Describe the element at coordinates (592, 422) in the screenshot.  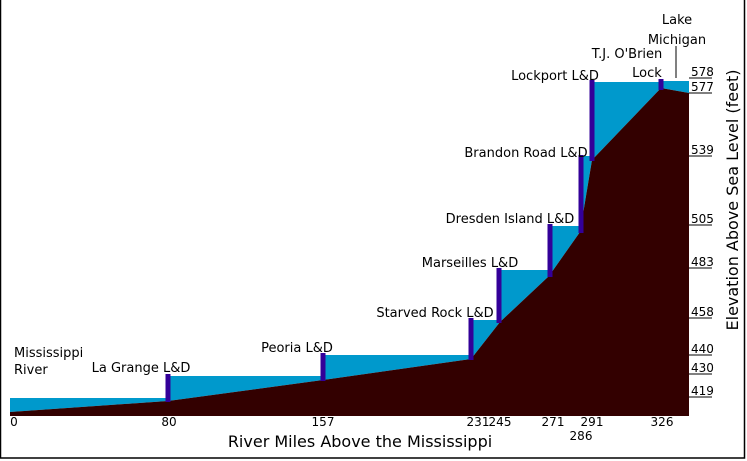
I see `x-tick-label: 291` at that location.